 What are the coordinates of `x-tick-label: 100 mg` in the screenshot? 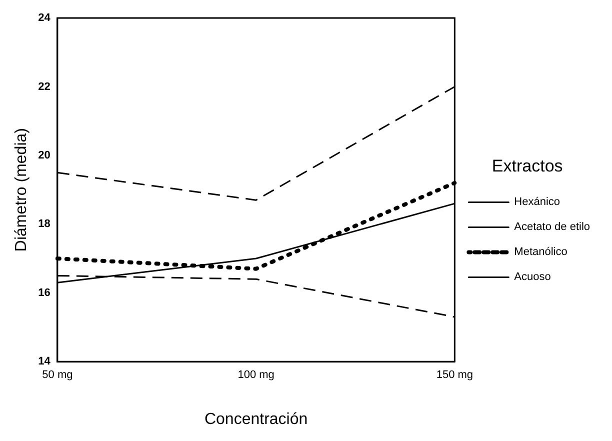 It's located at (256, 375).